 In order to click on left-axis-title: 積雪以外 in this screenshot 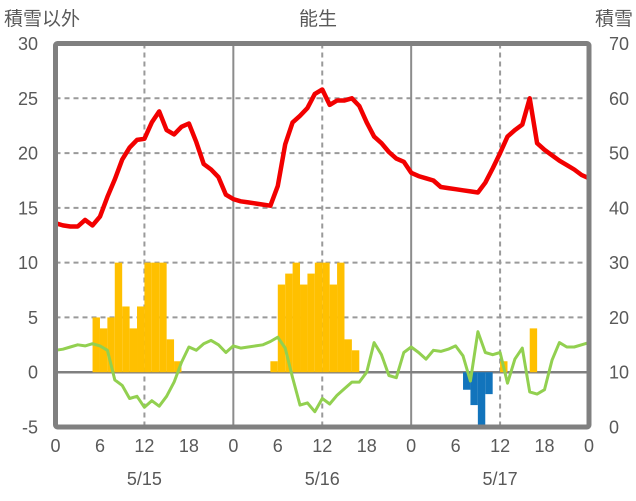, I will do `click(42, 19)`.